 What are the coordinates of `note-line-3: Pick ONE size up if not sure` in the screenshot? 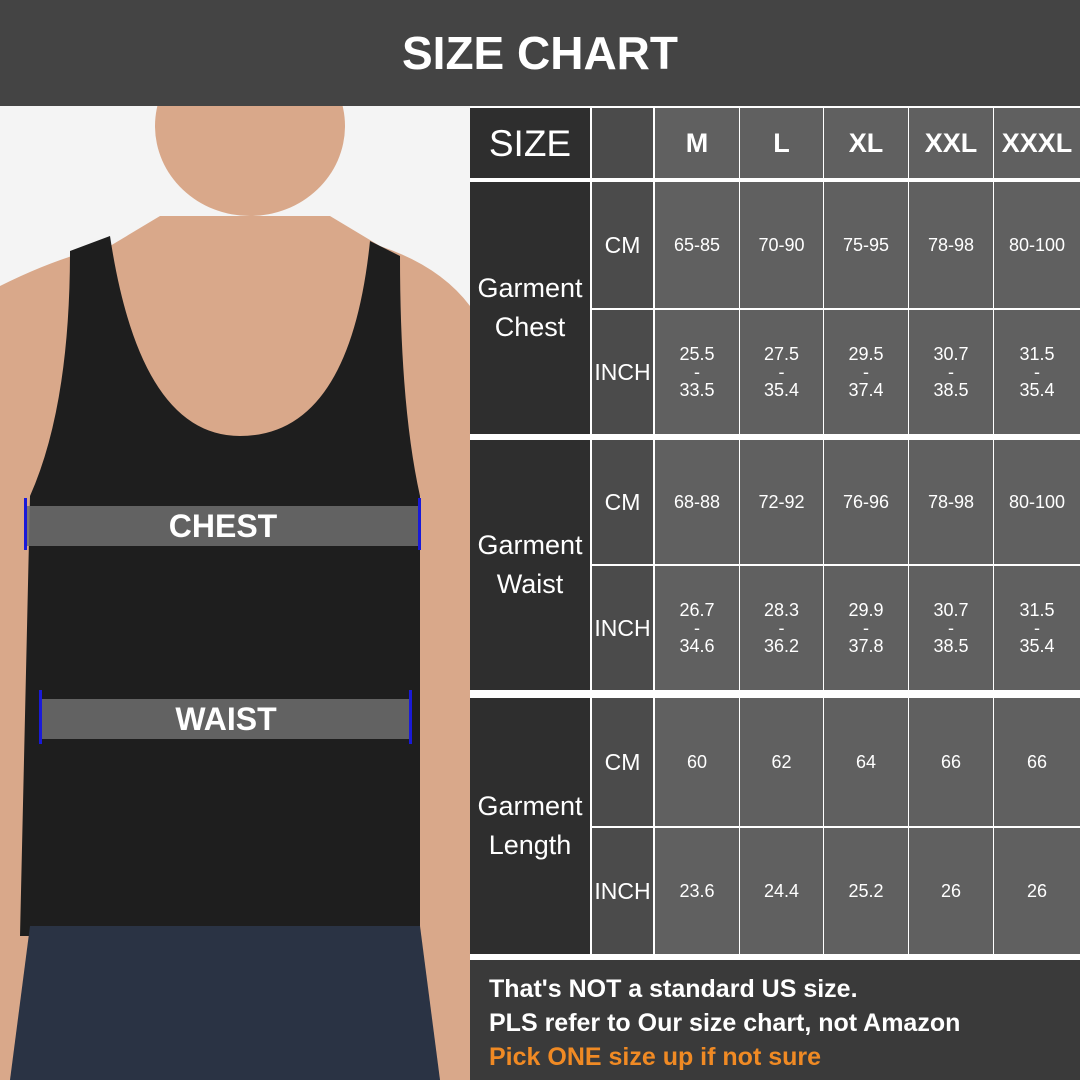 It's located at (655, 1057).